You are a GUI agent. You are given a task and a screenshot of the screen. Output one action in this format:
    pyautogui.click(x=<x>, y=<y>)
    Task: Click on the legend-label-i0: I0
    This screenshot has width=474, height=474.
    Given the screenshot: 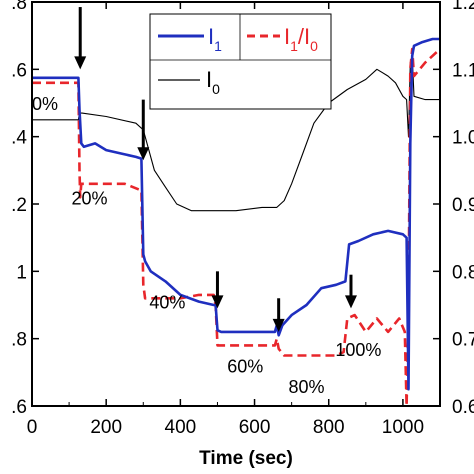 What is the action you would take?
    pyautogui.click(x=213, y=82)
    